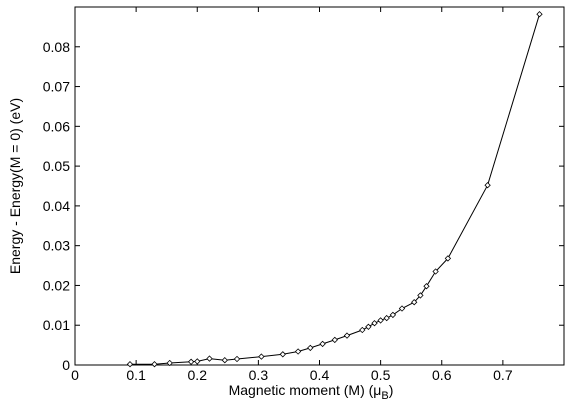 The image size is (571, 401). Describe the element at coordinates (56, 166) in the screenshot. I see `y-tick-label: 0.05` at that location.